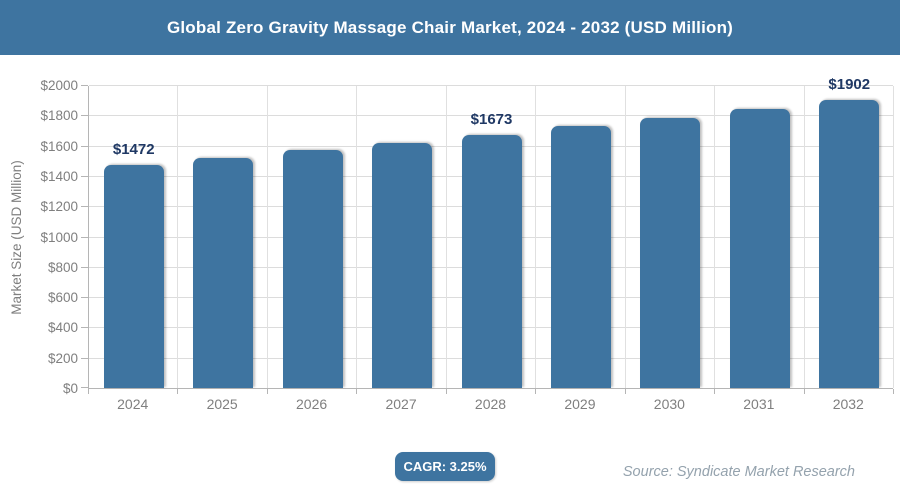  Describe the element at coordinates (849, 243) in the screenshot. I see `bar-2032` at that location.